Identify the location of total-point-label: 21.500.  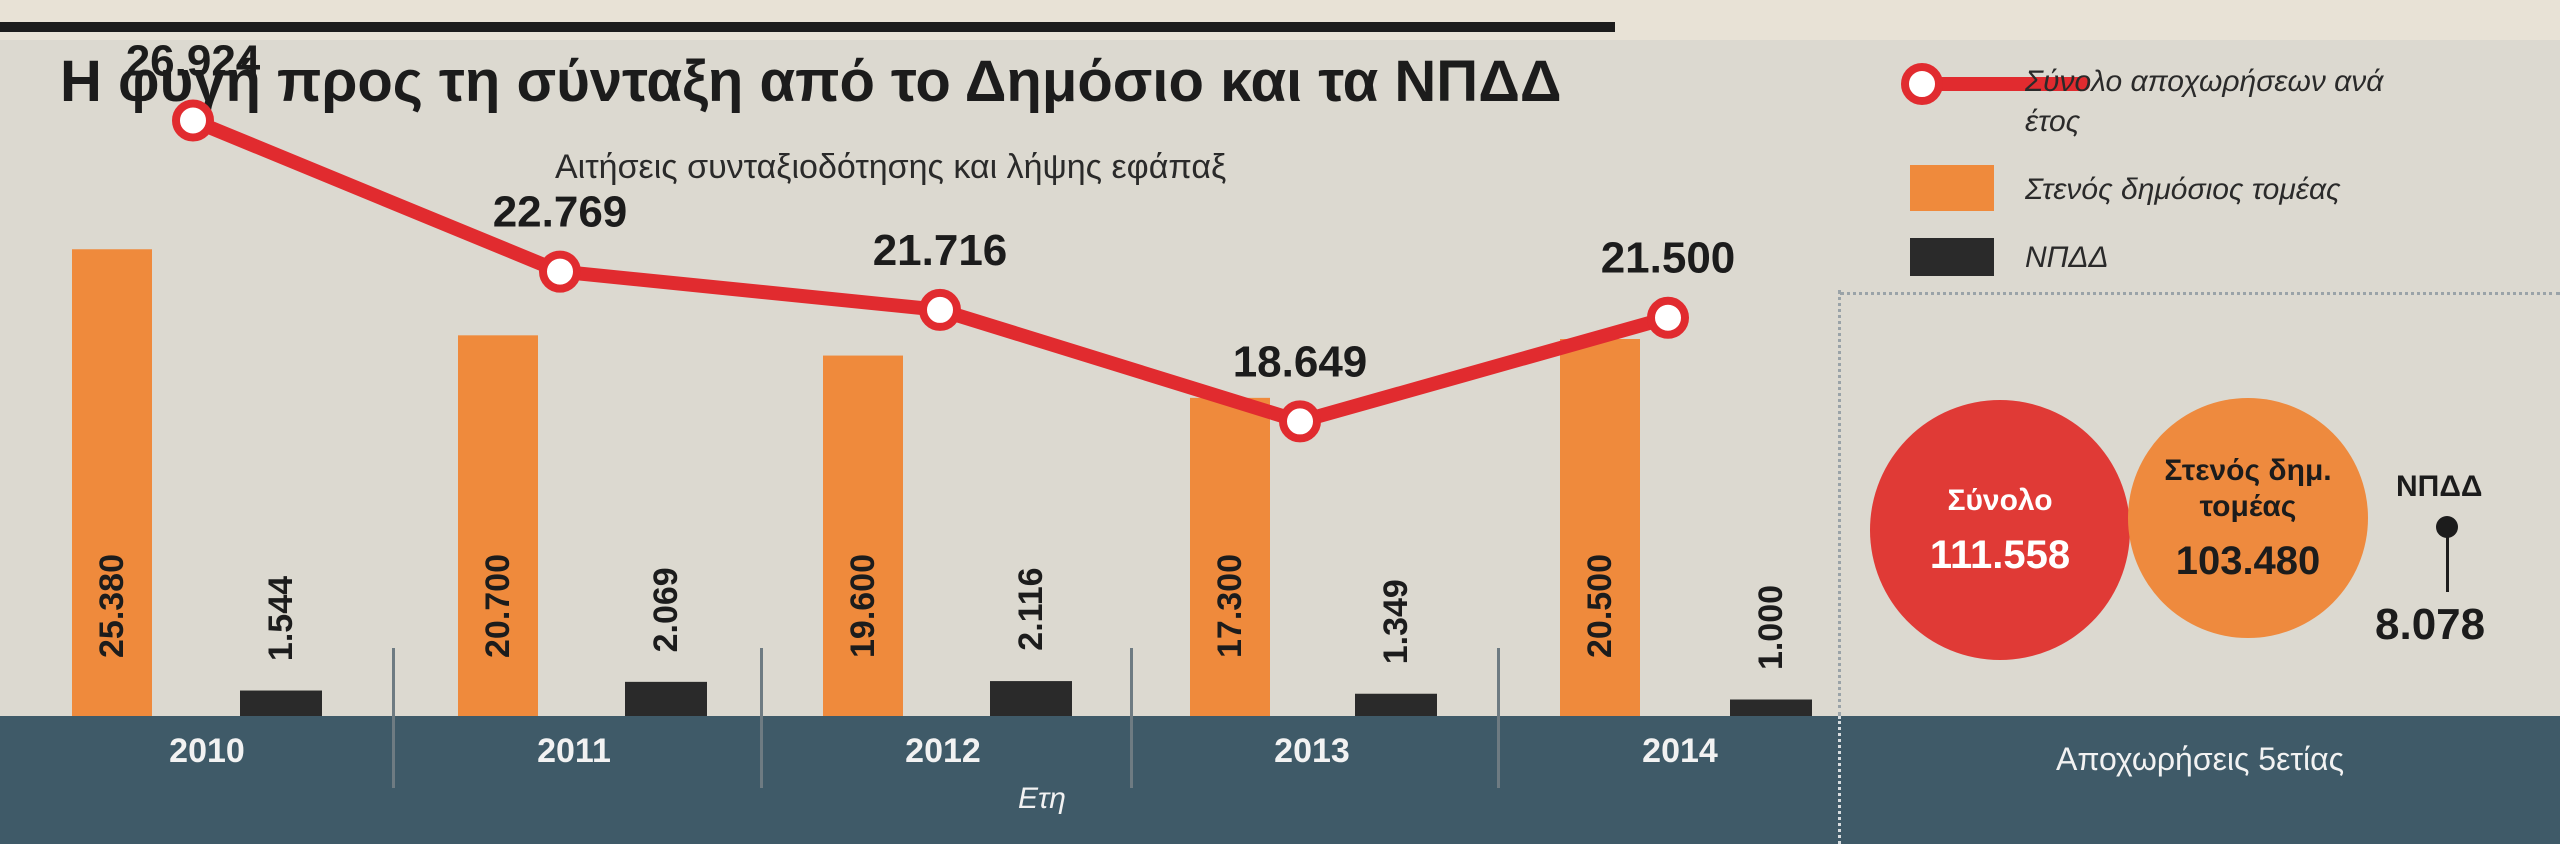
(1668, 258).